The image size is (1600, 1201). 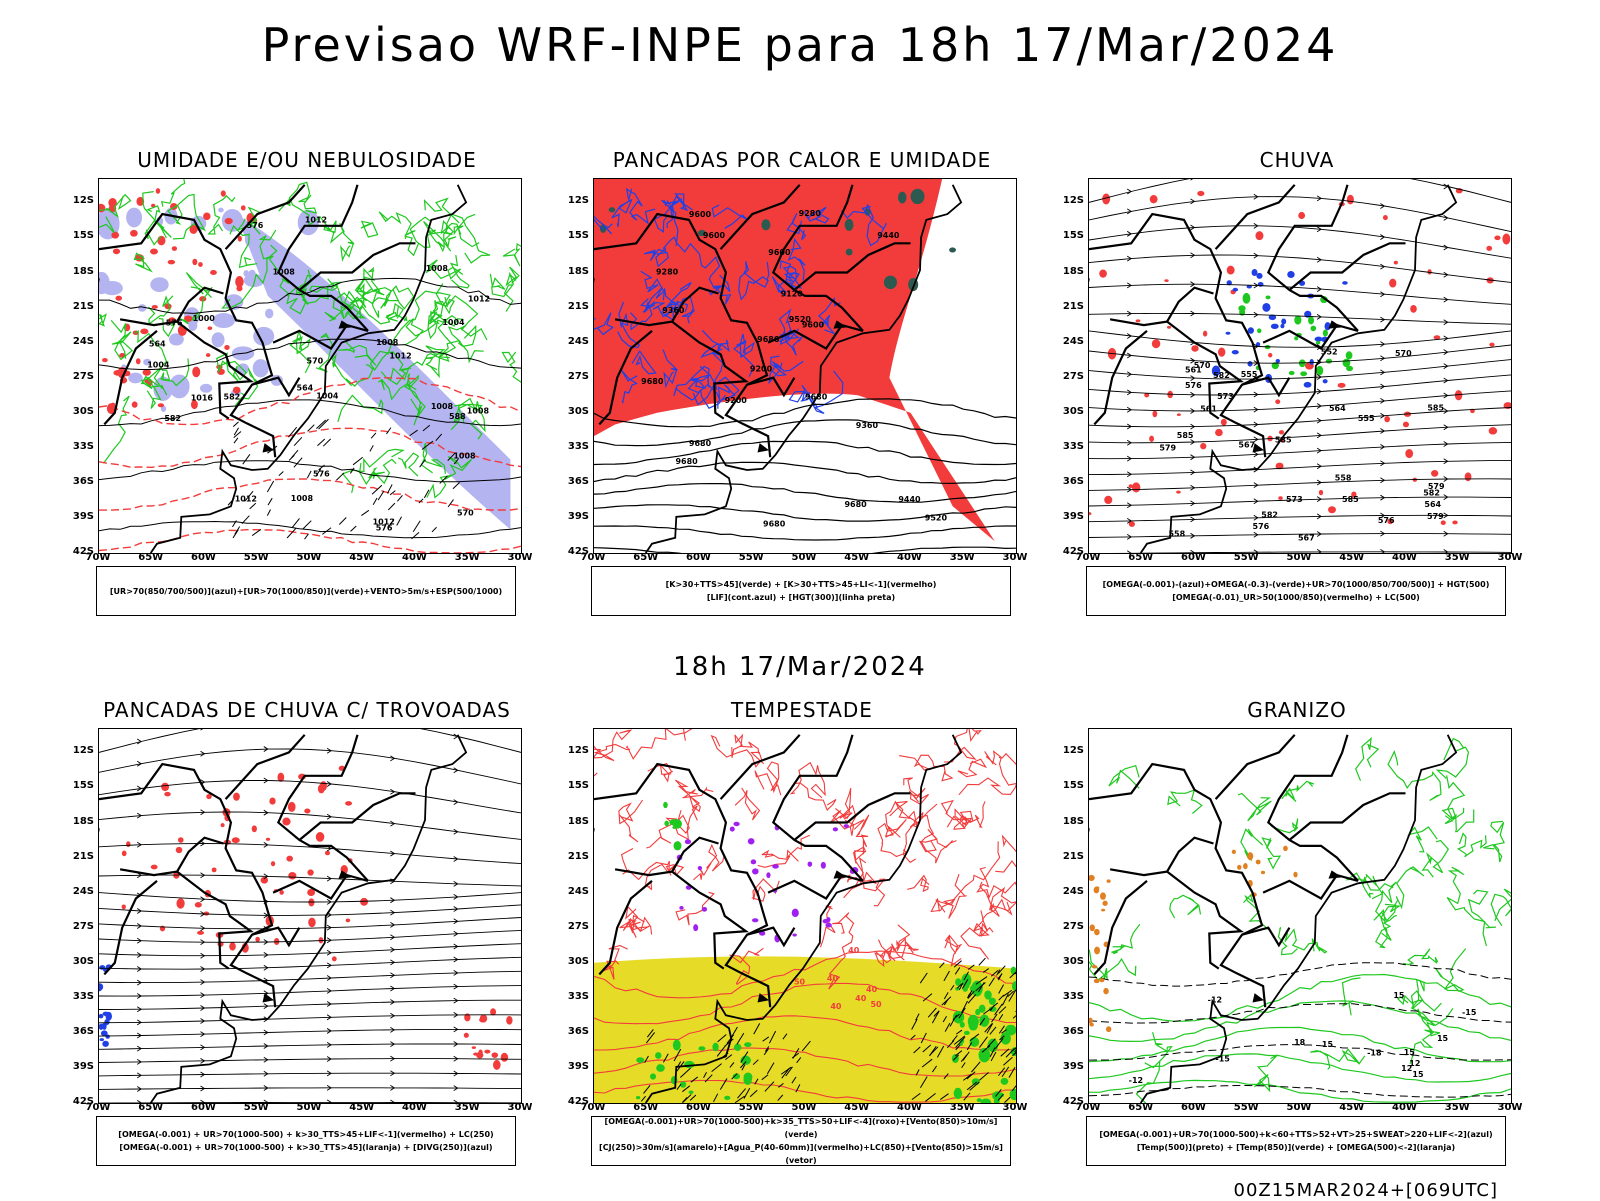 What do you see at coordinates (1386, 520) in the screenshot?
I see `contour-label: 576` at bounding box center [1386, 520].